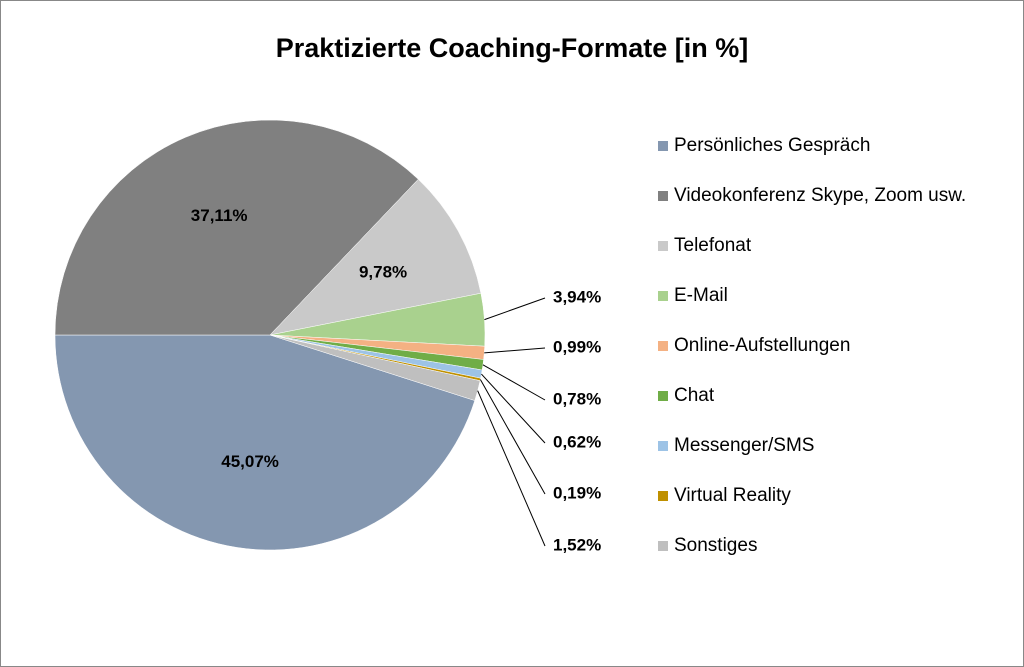  I want to click on legend-label: Online-Aufstellungen, so click(762, 345).